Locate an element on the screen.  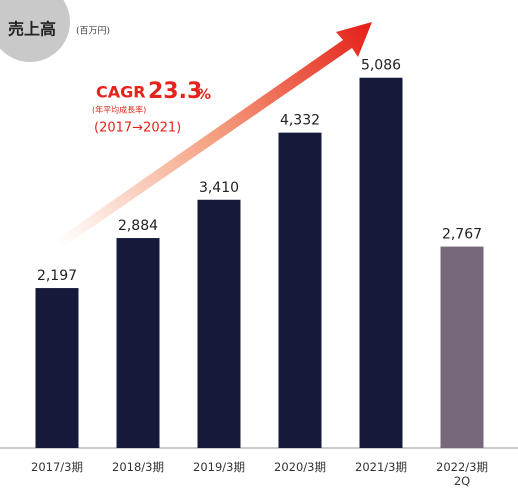
cagr-label: CAGR is located at coordinates (121, 92).